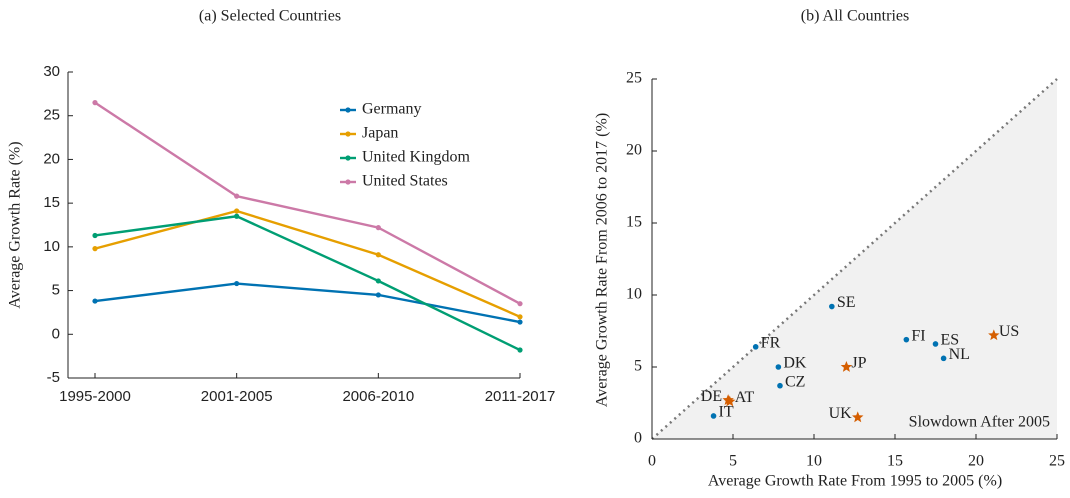  Describe the element at coordinates (416, 157) in the screenshot. I see `legend-label: United Kingdom` at that location.